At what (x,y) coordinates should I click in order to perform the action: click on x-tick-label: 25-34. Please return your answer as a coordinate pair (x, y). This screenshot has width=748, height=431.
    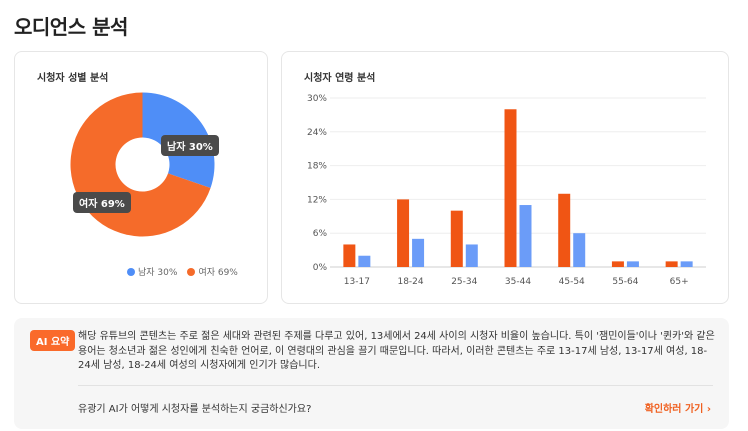
    Looking at the image, I should click on (464, 282).